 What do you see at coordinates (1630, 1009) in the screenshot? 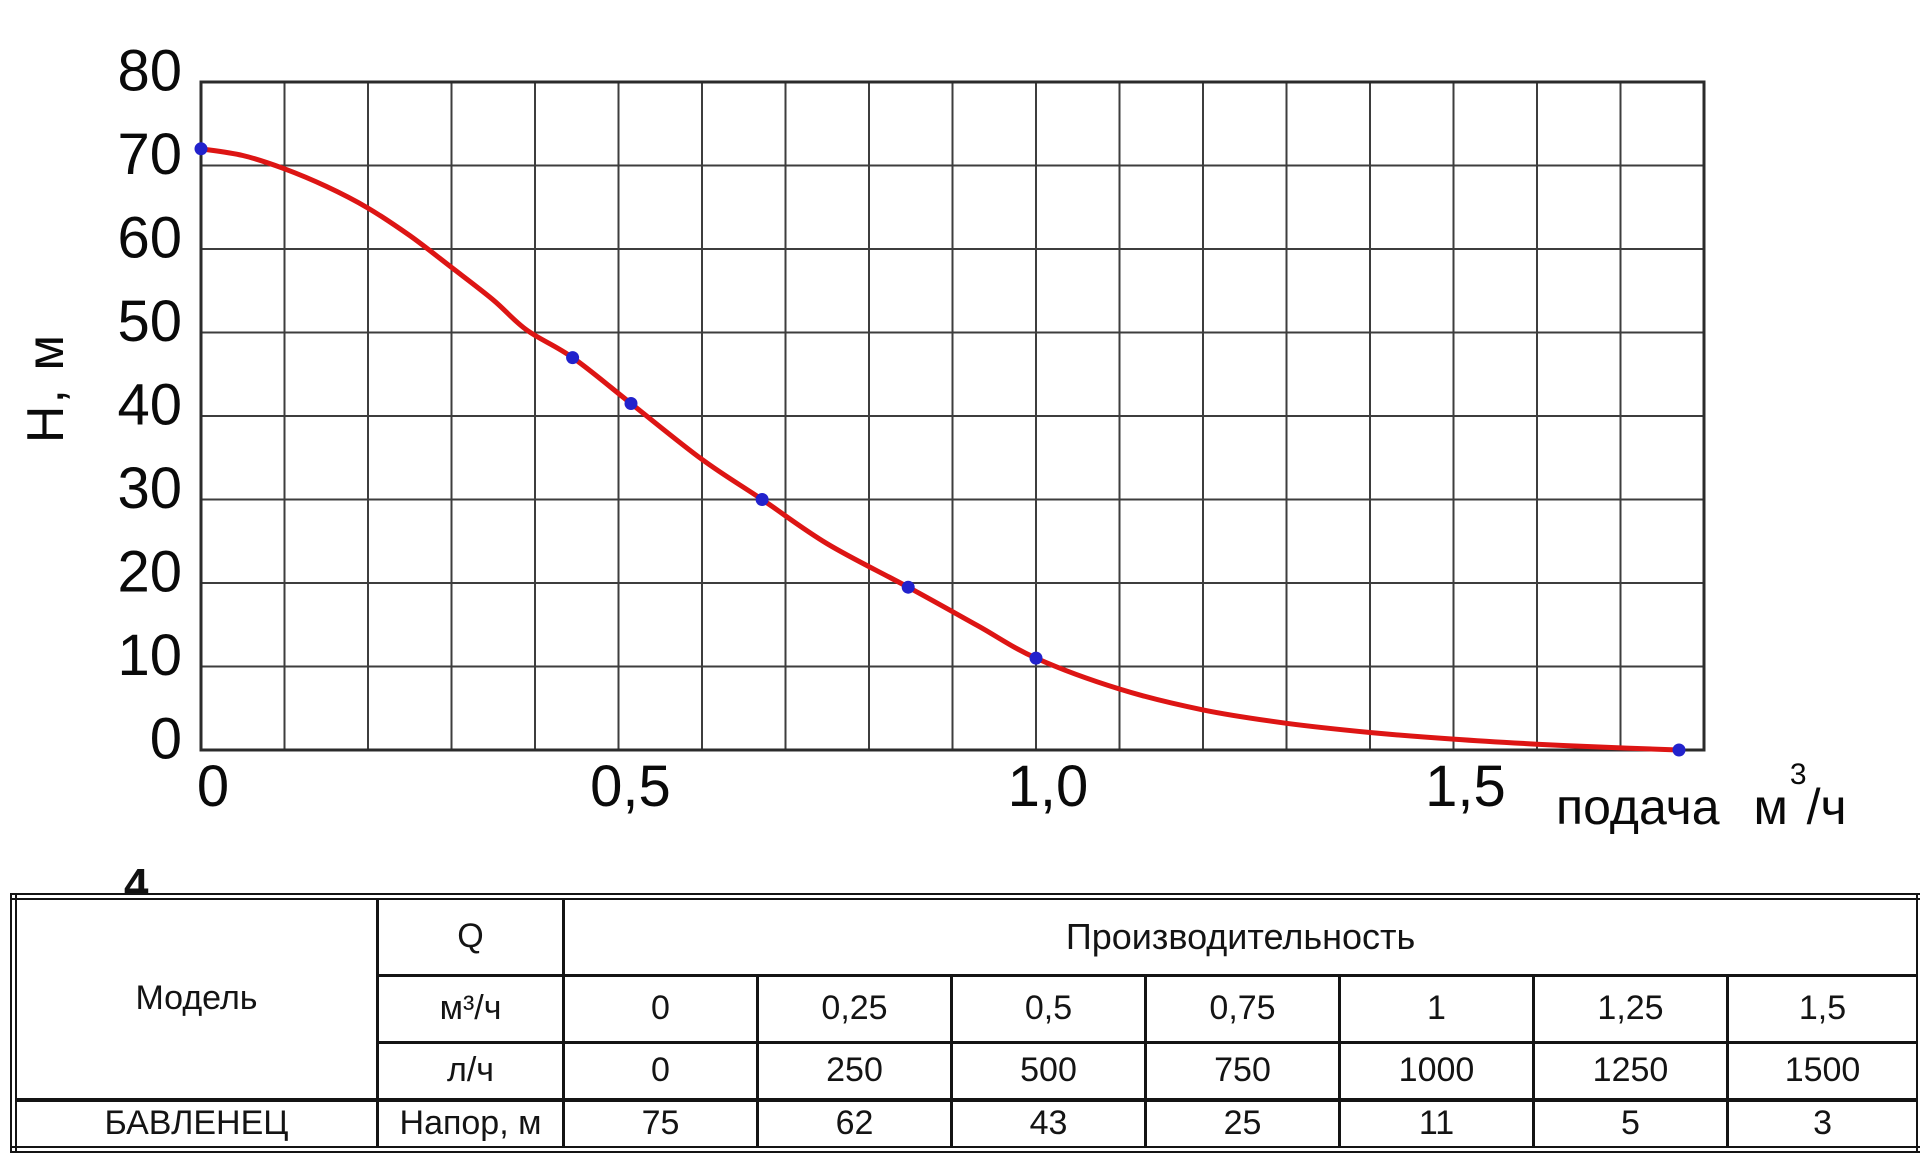
I see `table-cell: 1,25` at bounding box center [1630, 1009].